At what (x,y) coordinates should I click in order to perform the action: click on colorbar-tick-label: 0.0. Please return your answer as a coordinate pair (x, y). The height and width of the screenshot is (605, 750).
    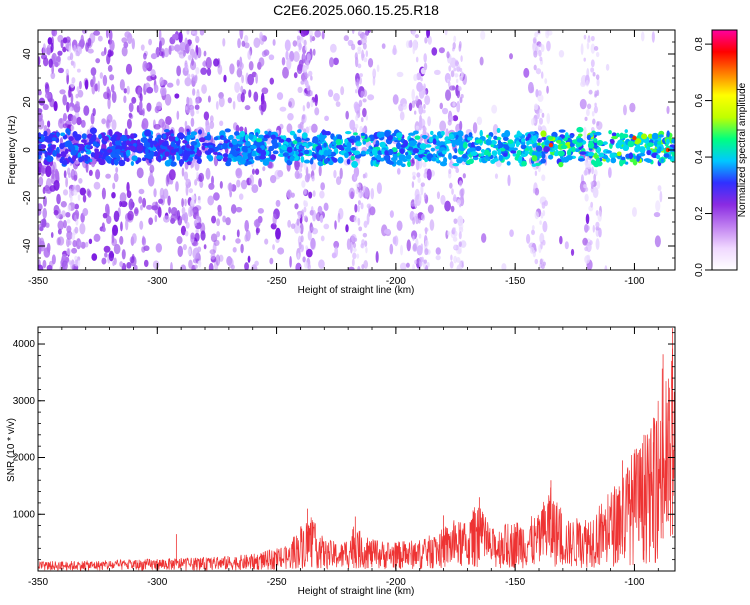
    Looking at the image, I should click on (699, 270).